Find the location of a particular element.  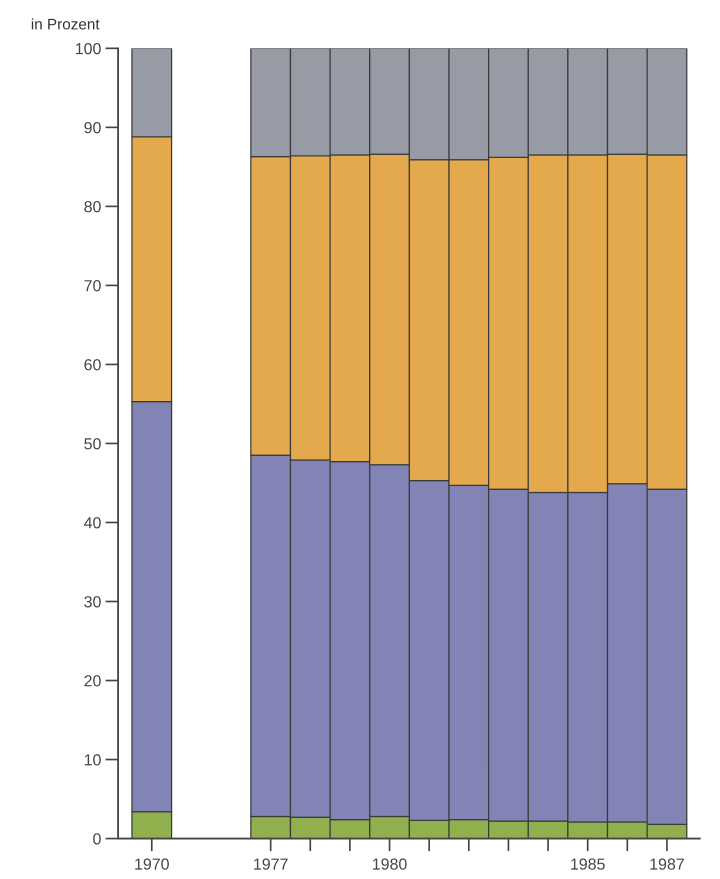

y-tick-label: 70 is located at coordinates (92, 286).